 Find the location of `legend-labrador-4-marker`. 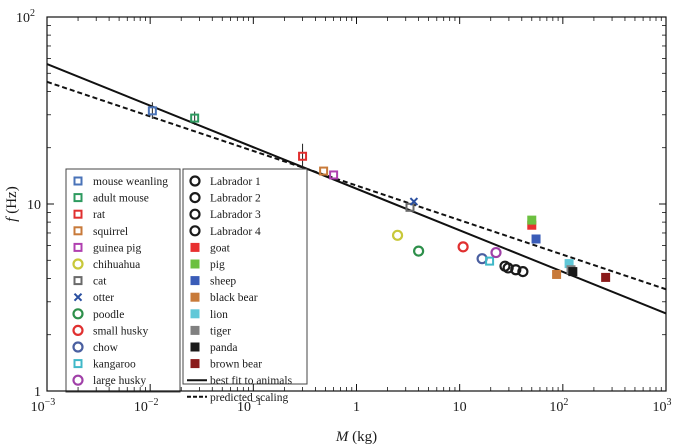

legend-labrador-4-marker is located at coordinates (195, 231).